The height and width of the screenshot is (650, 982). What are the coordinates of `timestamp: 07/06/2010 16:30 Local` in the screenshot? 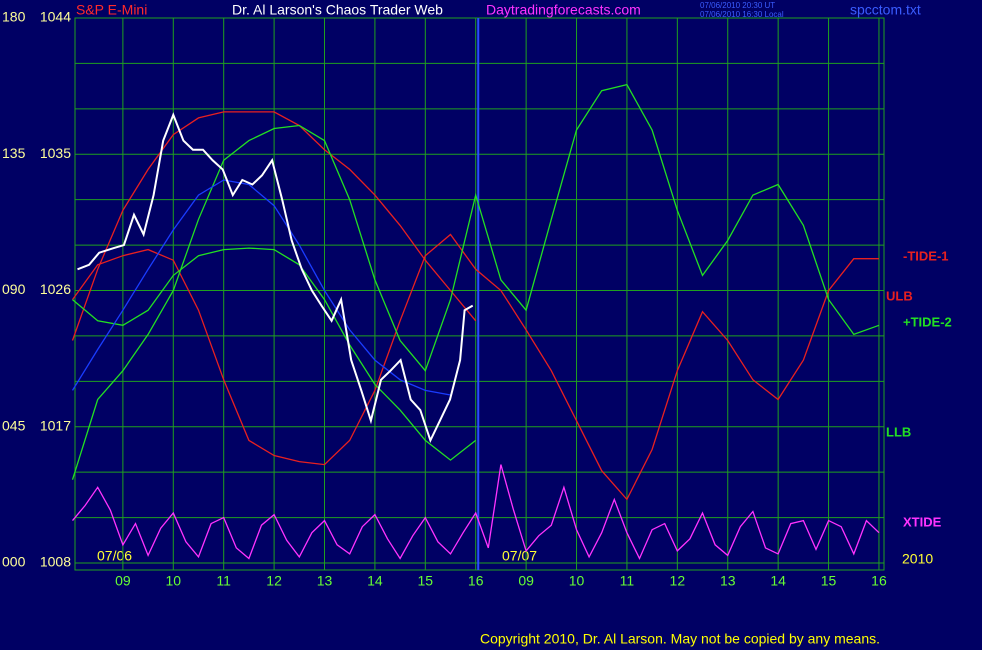 It's located at (742, 14).